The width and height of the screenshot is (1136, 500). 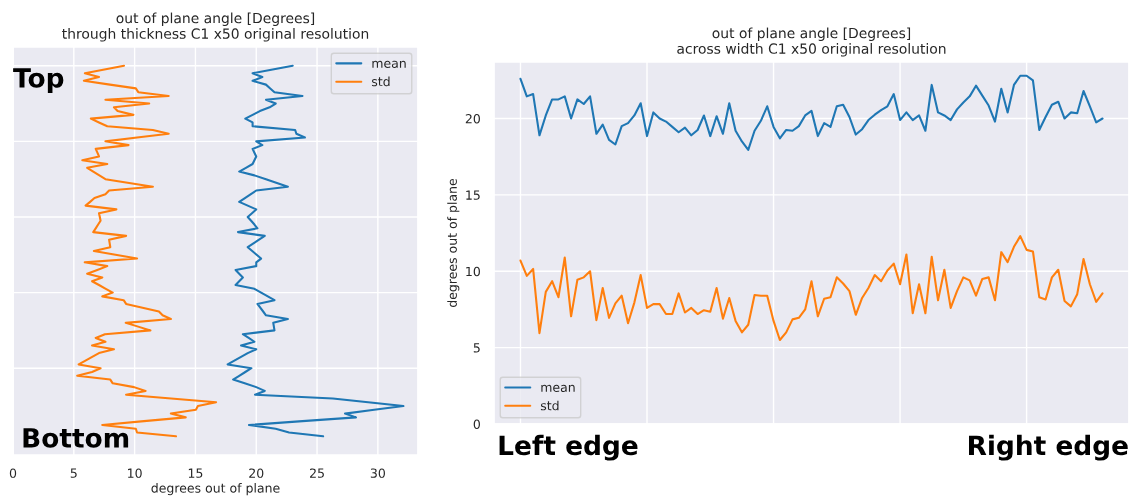 I want to click on text: Left edge, so click(x=568, y=447).